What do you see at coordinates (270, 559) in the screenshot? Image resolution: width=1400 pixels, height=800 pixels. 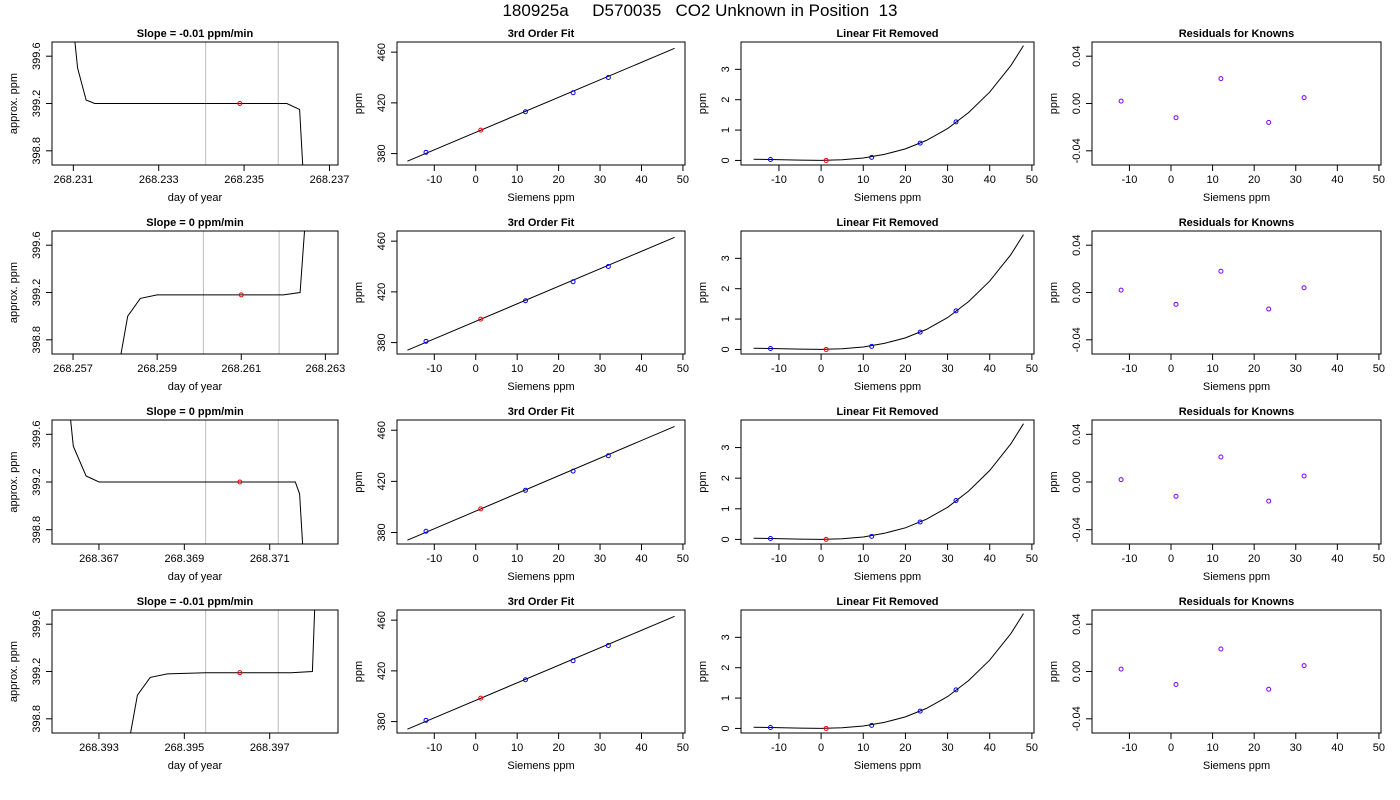 I see `x-tick-label: 268.371` at bounding box center [270, 559].